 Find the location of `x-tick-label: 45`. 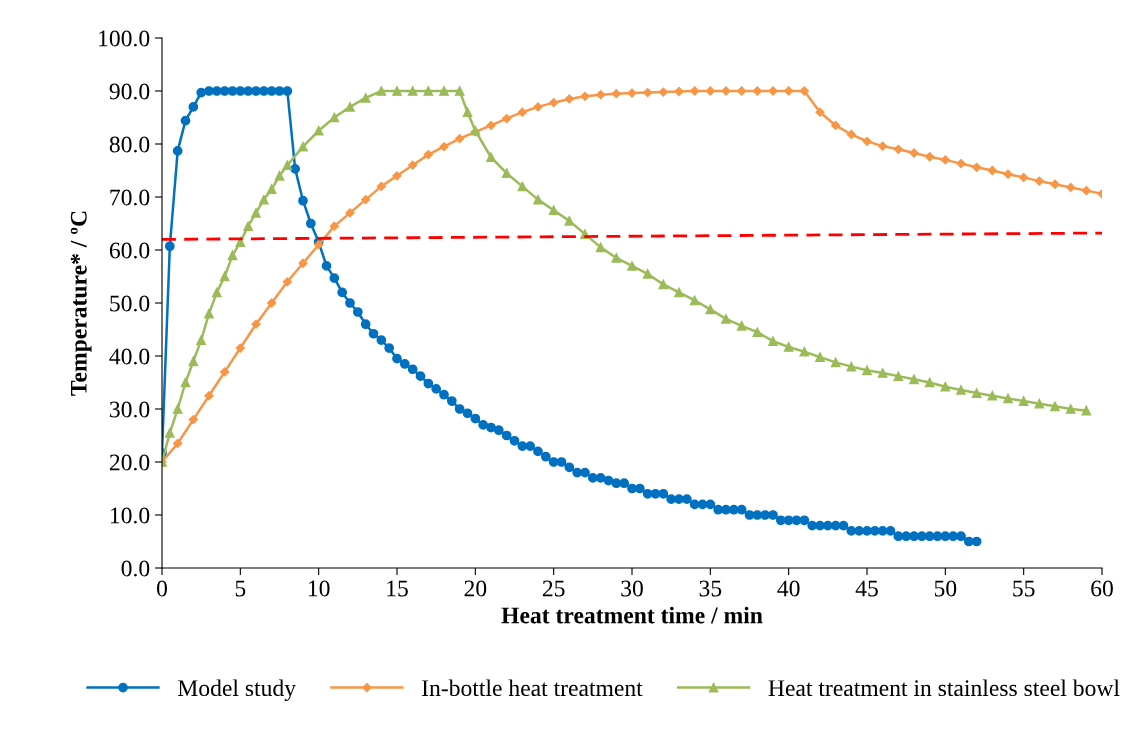

x-tick-label: 45 is located at coordinates (866, 588).